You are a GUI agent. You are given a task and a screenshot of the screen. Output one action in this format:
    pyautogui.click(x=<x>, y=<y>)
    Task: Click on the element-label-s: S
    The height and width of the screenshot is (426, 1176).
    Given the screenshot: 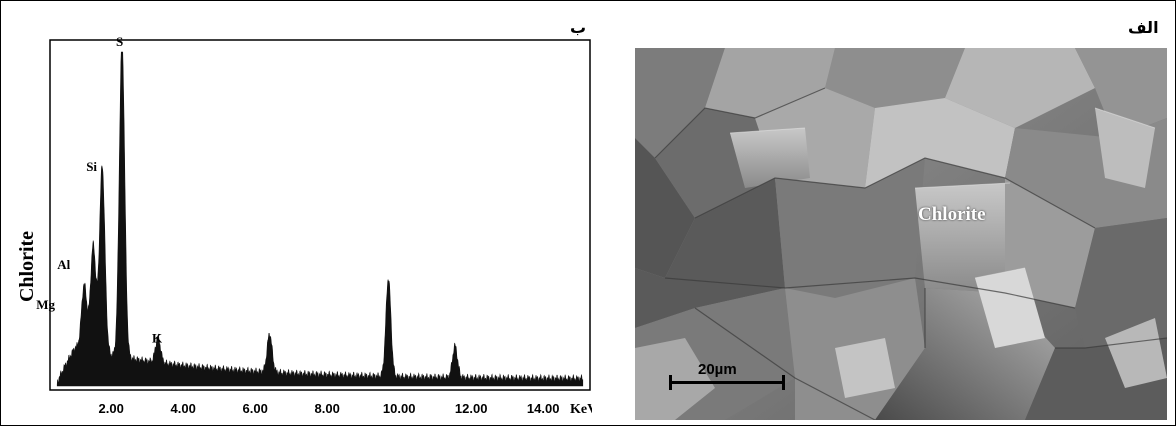 What is the action you would take?
    pyautogui.click(x=119, y=42)
    